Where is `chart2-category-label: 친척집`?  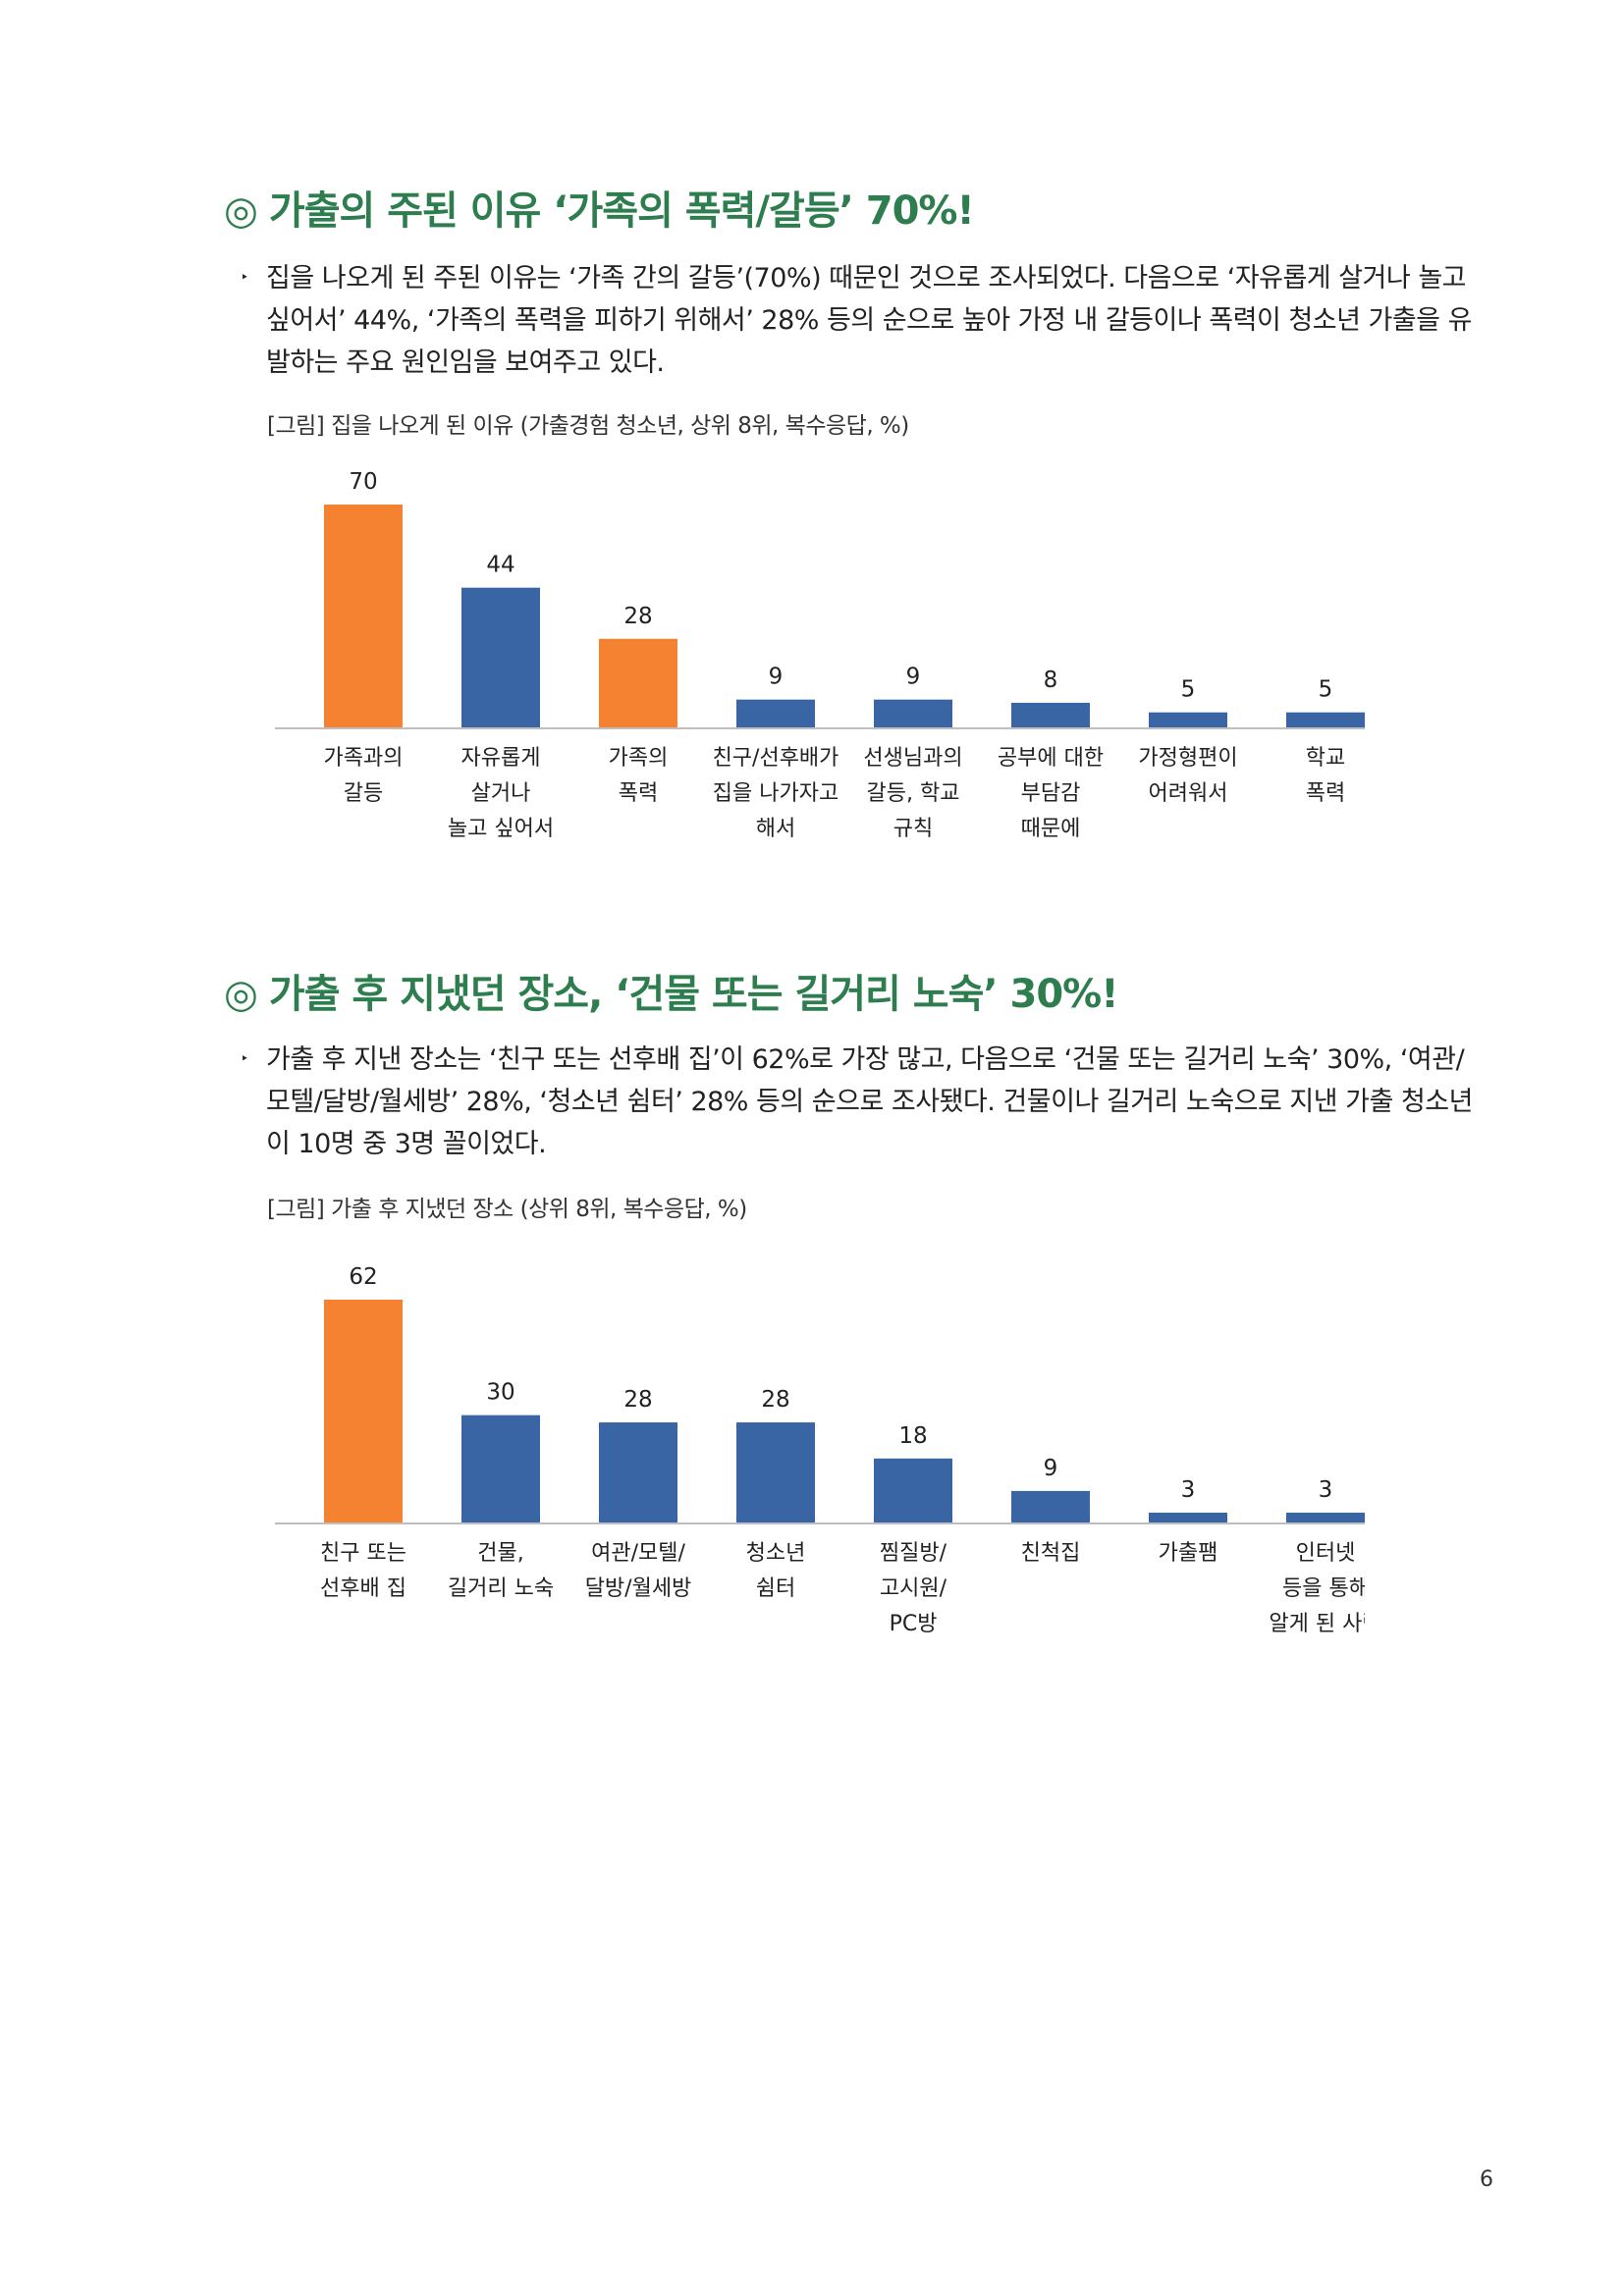
chart2-category-label: 친척집 is located at coordinates (1051, 1554).